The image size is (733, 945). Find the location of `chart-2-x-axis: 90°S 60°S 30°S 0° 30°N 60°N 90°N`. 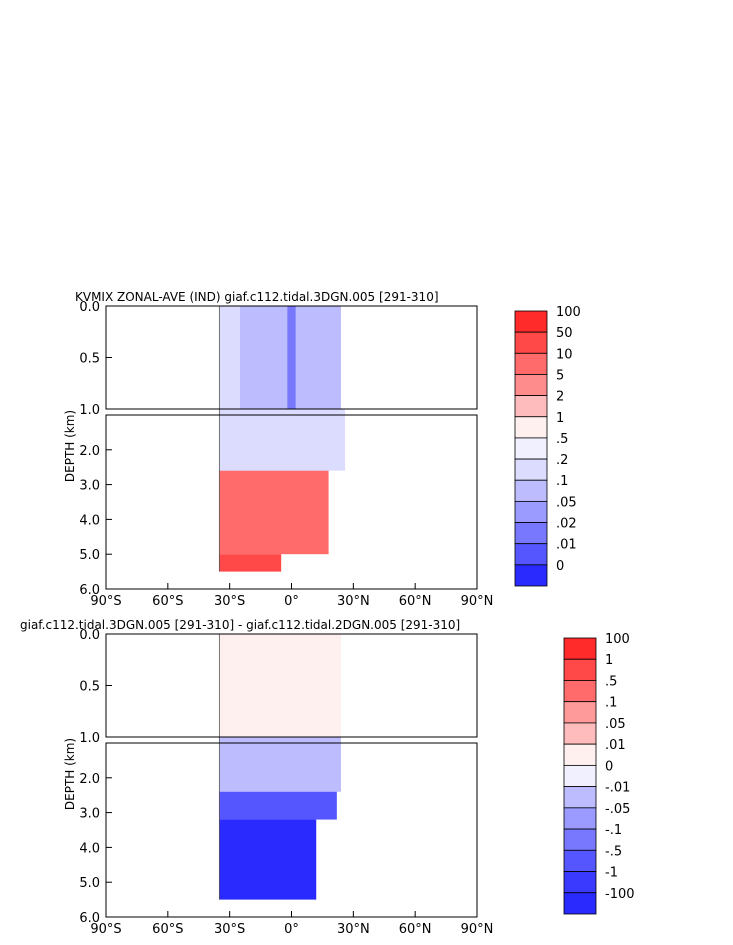

chart-2-x-axis: 90°S 60°S 30°S 0° 30°N 60°N 90°N is located at coordinates (291, 924).